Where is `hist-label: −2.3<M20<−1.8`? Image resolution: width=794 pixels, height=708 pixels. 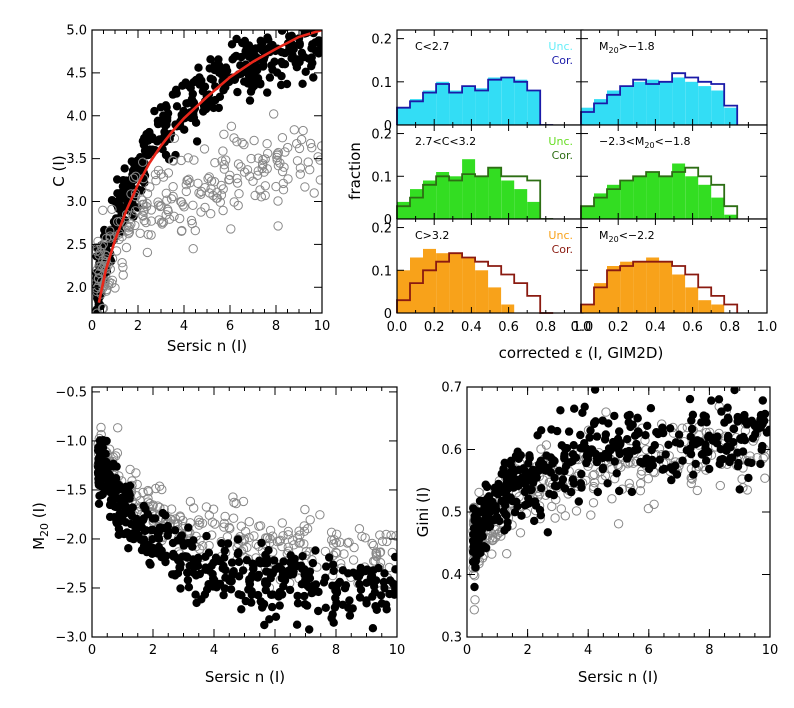 hist-label: −2.3<M20<−1.8 is located at coordinates (645, 142).